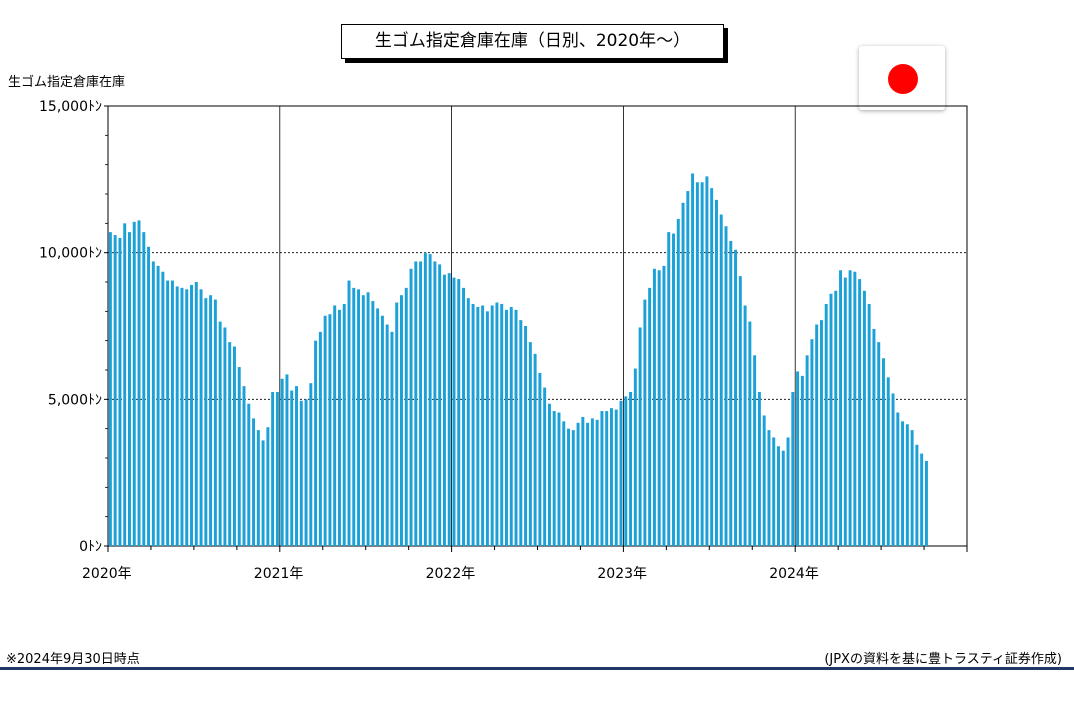 The width and height of the screenshot is (1074, 706). What do you see at coordinates (70, 254) in the screenshot?
I see `y-tick-label: 10,000ﾄﾝ` at bounding box center [70, 254].